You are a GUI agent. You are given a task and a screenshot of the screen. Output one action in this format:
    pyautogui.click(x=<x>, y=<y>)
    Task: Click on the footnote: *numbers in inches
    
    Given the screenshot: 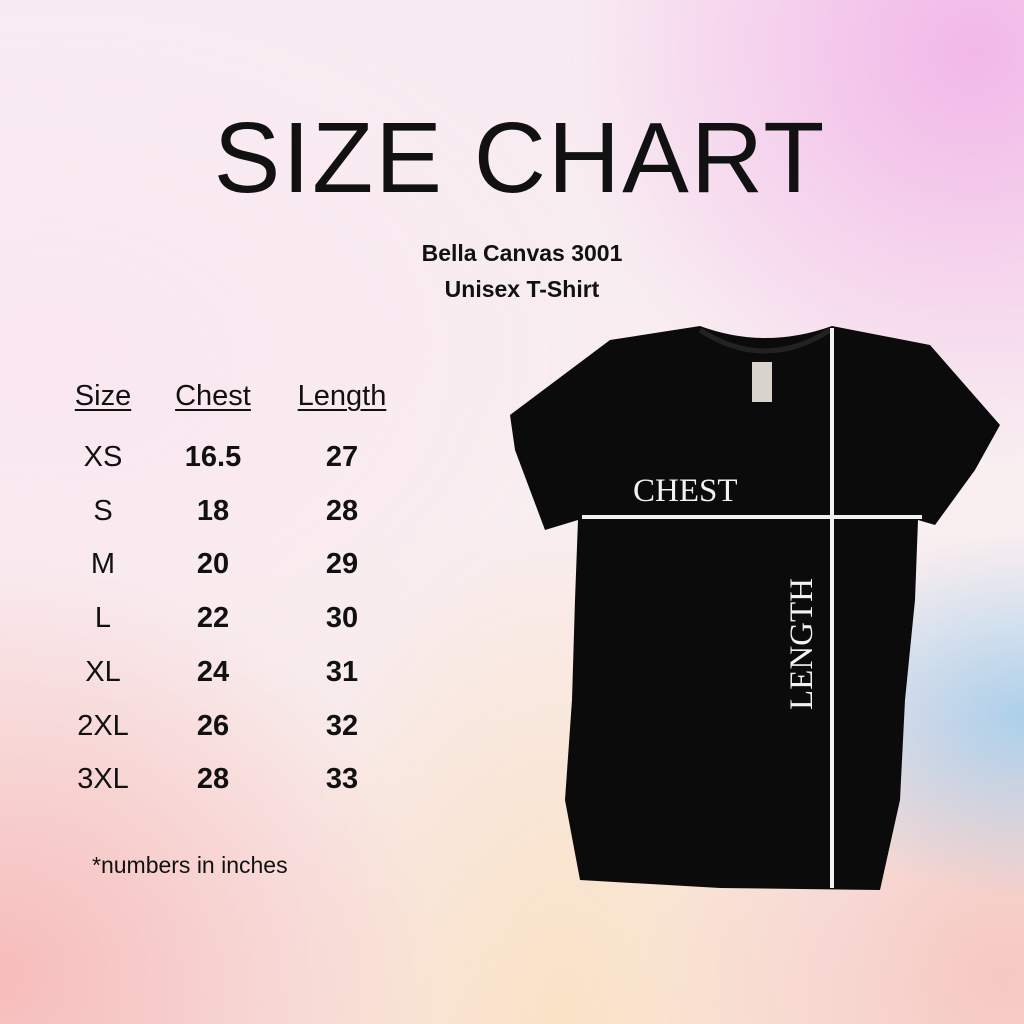 What is the action you would take?
    pyautogui.click(x=190, y=865)
    